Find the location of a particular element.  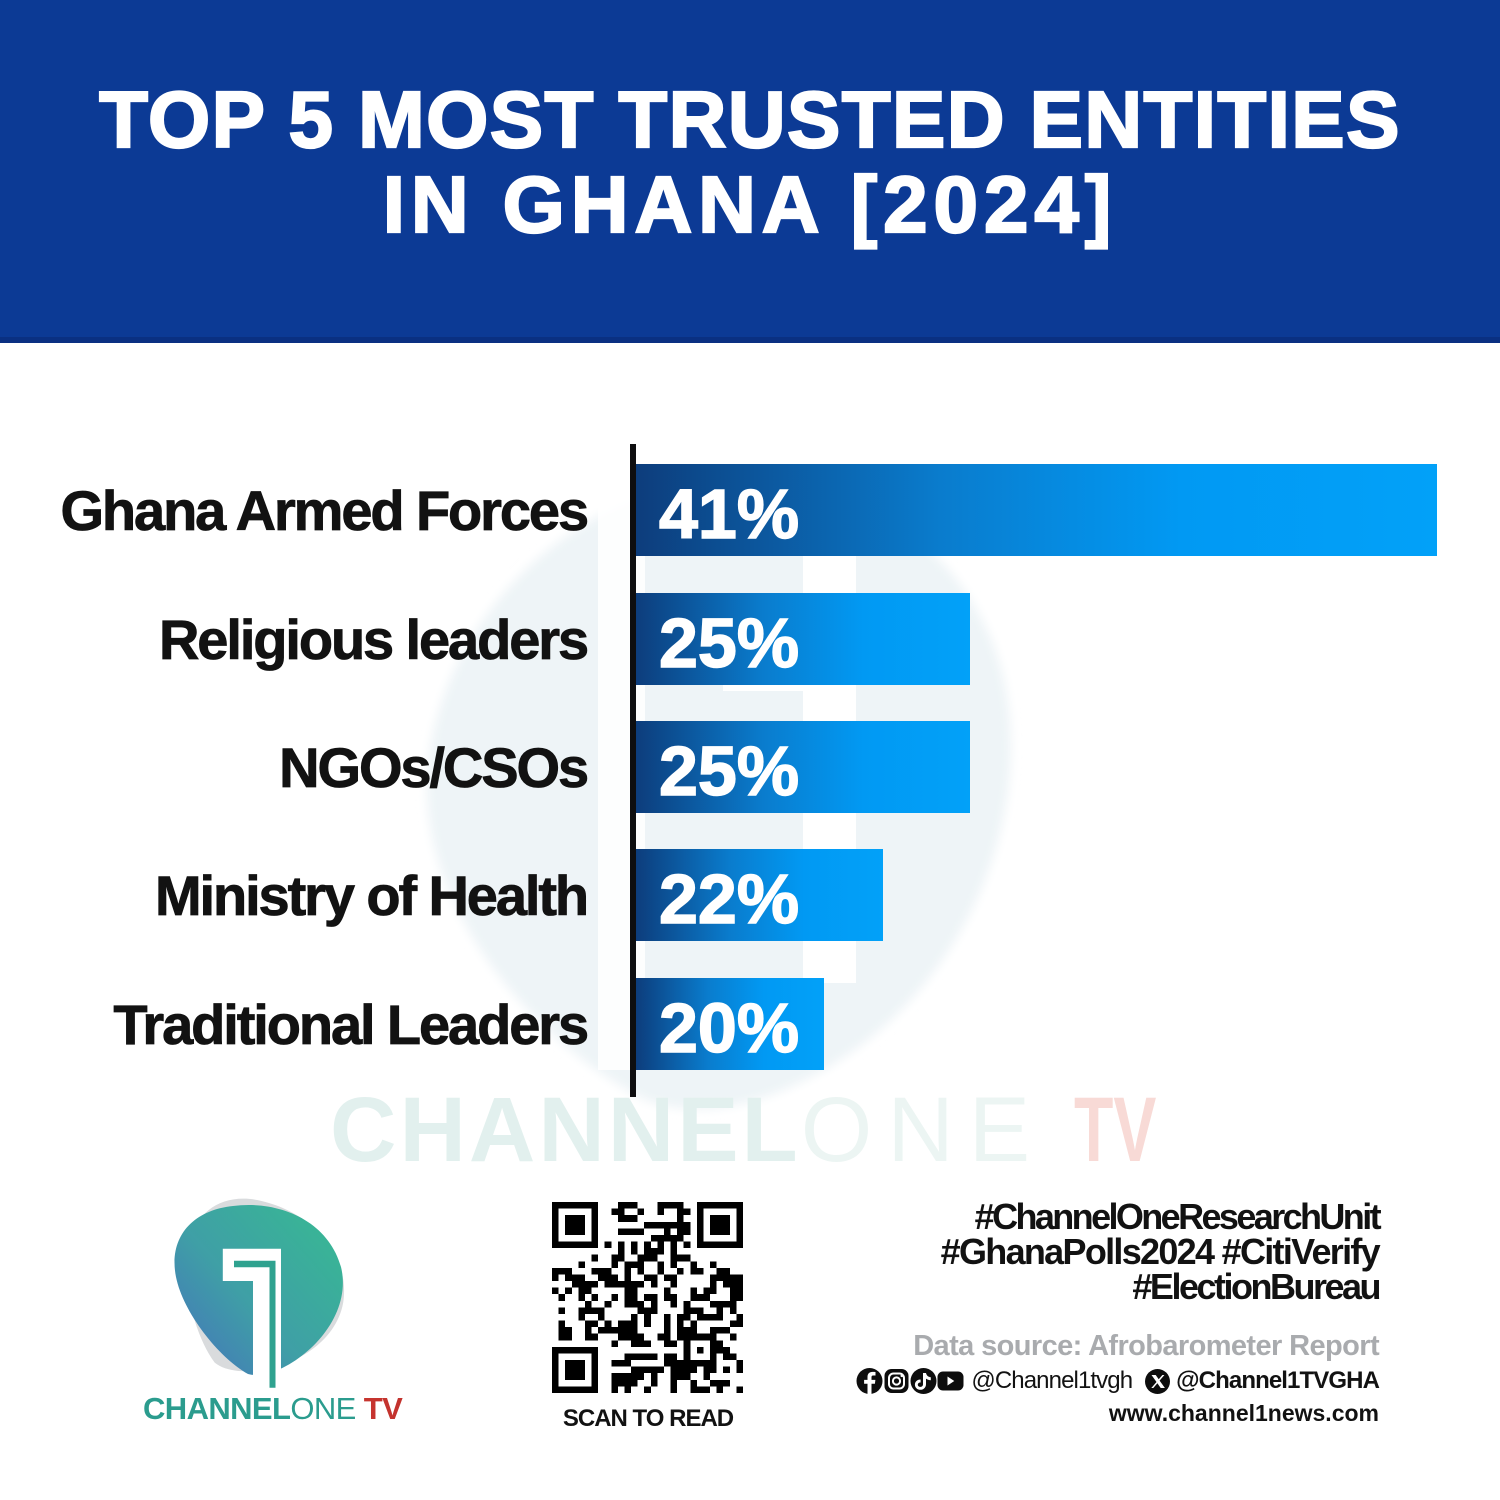

svg-text: CHANNELONE TV is located at coordinates (273, 1408).